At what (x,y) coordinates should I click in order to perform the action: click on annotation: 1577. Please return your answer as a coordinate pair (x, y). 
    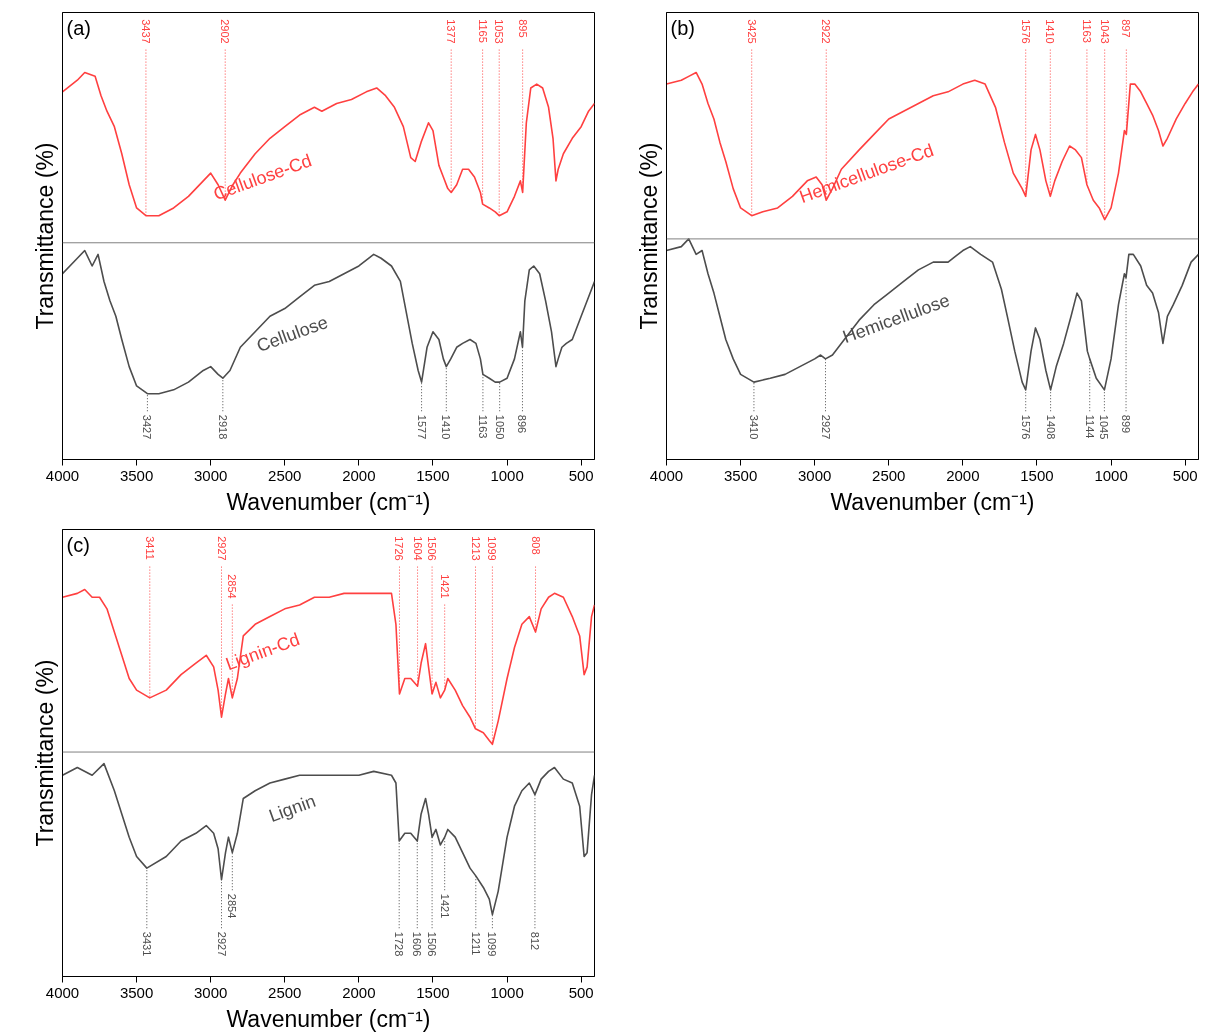
    Looking at the image, I should click on (421, 427).